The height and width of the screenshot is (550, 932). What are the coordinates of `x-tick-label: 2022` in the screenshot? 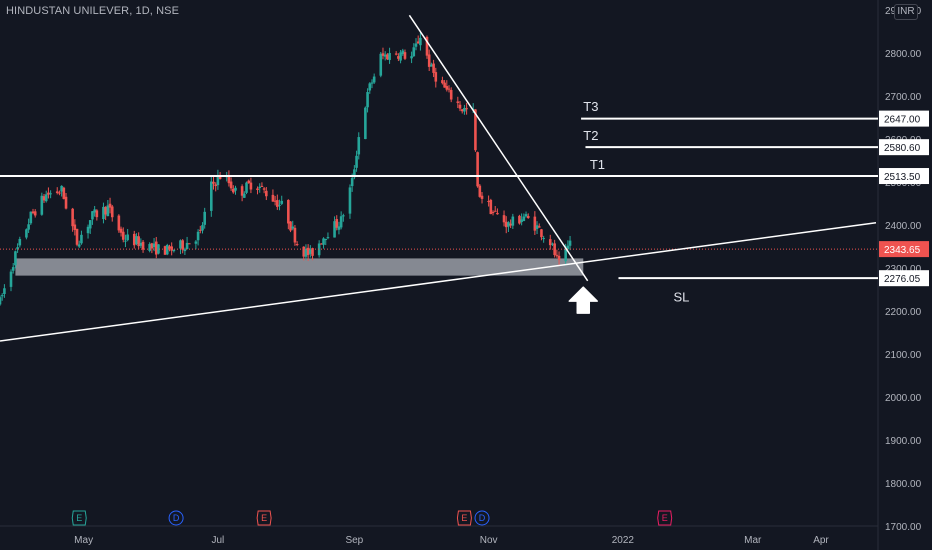 It's located at (623, 540).